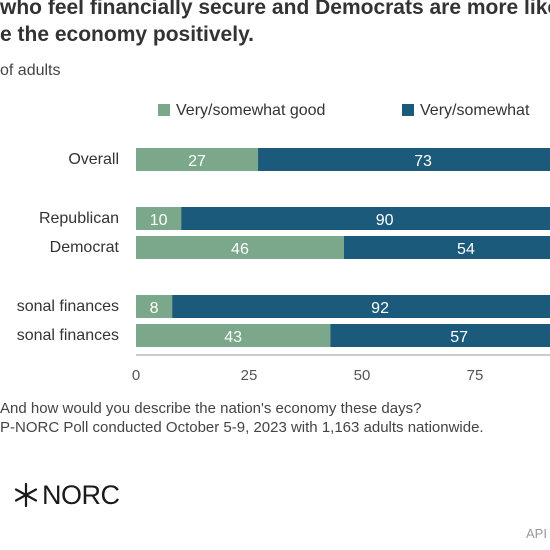  What do you see at coordinates (136, 375) in the screenshot?
I see `x-tick-label: 0` at bounding box center [136, 375].